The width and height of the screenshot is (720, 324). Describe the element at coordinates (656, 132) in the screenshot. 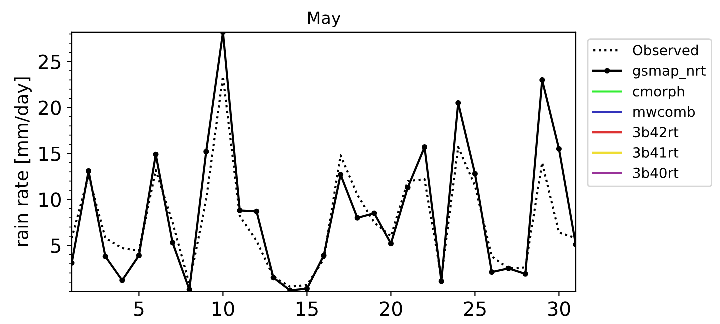

I see `legend-label: 3b42rt` at that location.